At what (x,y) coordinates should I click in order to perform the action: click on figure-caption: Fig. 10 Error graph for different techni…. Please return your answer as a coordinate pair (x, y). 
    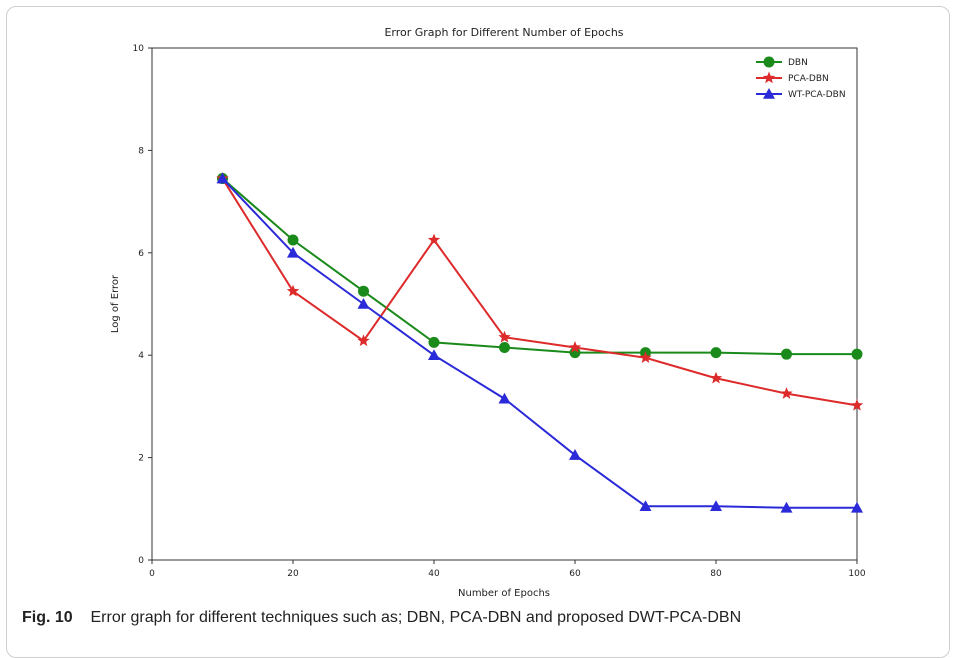
    Looking at the image, I should click on (482, 618).